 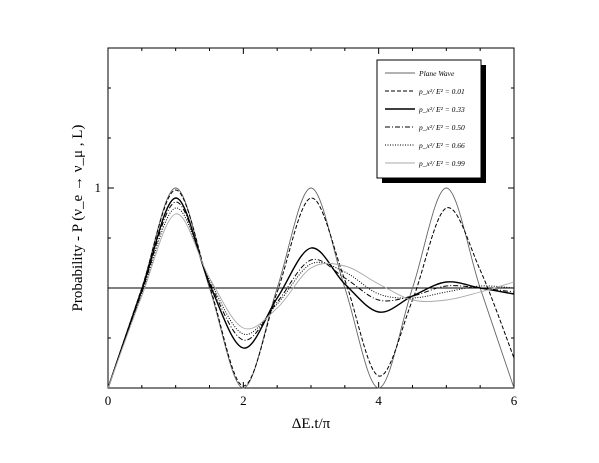 I want to click on legend-entry-label: p_x²/ E² = 0.01, so click(x=441, y=91).